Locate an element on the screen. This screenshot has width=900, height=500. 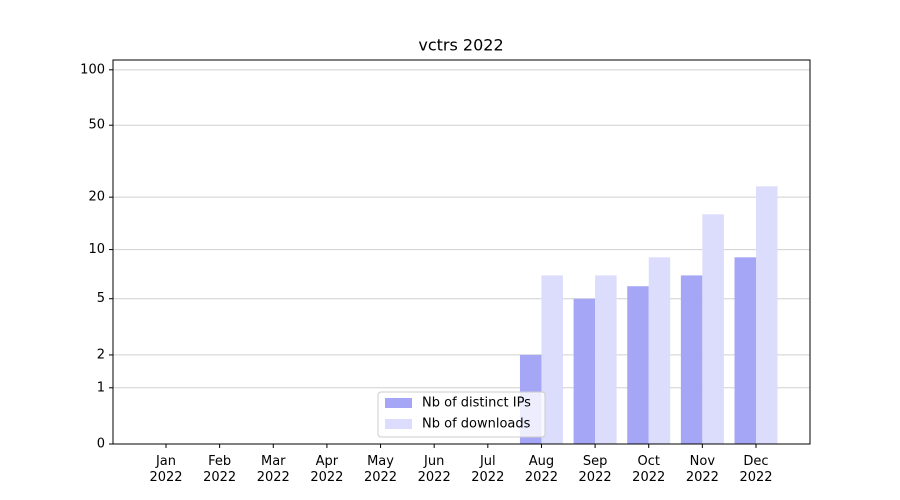
x-tick-label: Feb 2022 is located at coordinates (219, 469).